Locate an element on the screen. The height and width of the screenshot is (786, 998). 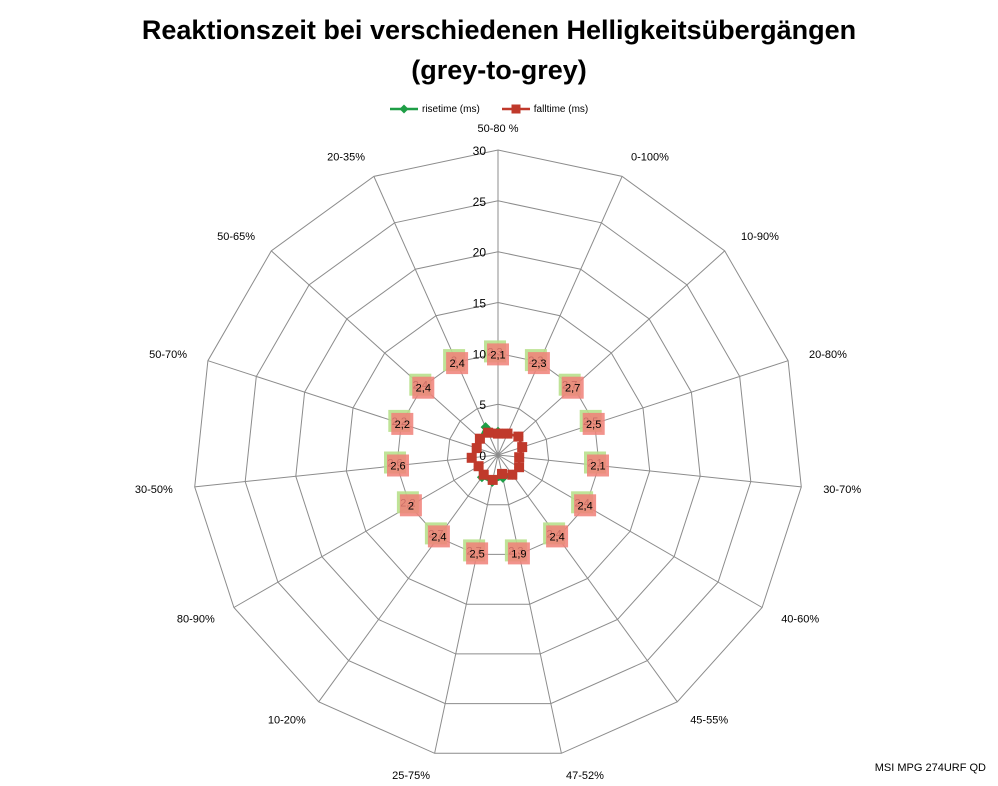
data-label-falltime-ms-50-80: 2,1 is located at coordinates (498, 354).